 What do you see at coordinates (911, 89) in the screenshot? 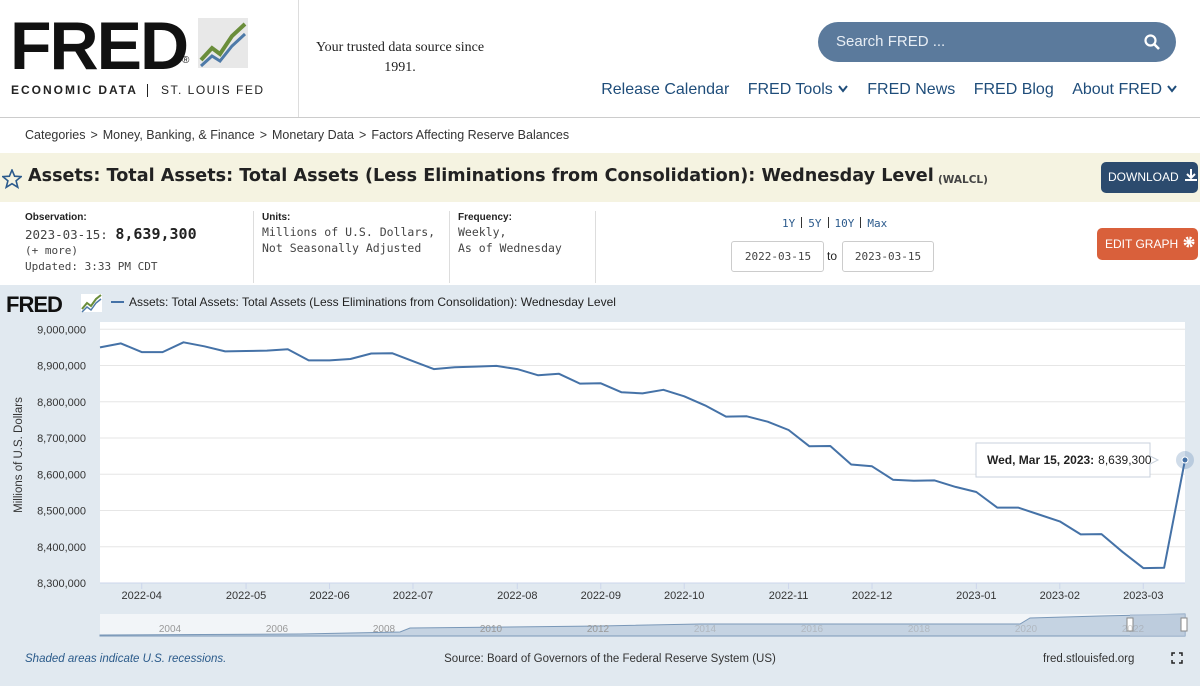
I see `nav-link: FRED News` at bounding box center [911, 89].